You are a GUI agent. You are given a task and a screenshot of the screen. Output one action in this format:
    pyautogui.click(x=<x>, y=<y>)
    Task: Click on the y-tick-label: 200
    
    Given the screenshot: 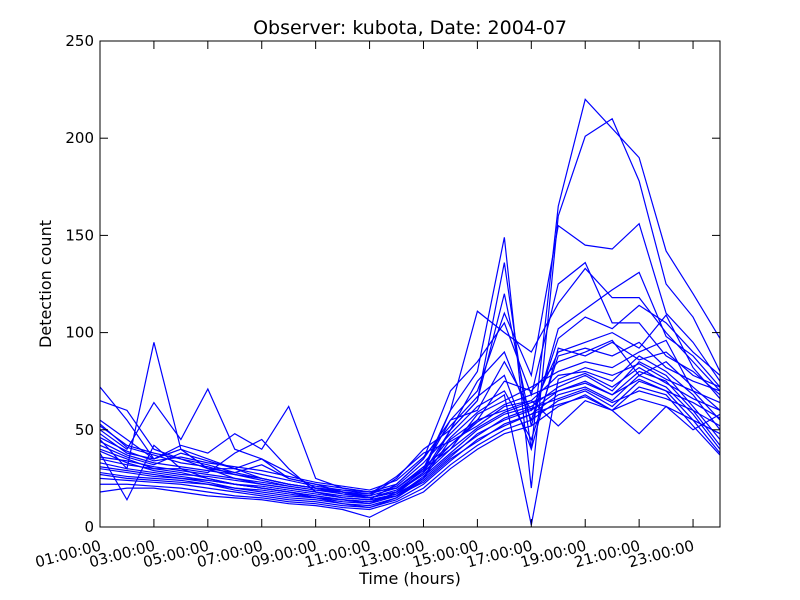 What is the action you would take?
    pyautogui.click(x=79, y=138)
    